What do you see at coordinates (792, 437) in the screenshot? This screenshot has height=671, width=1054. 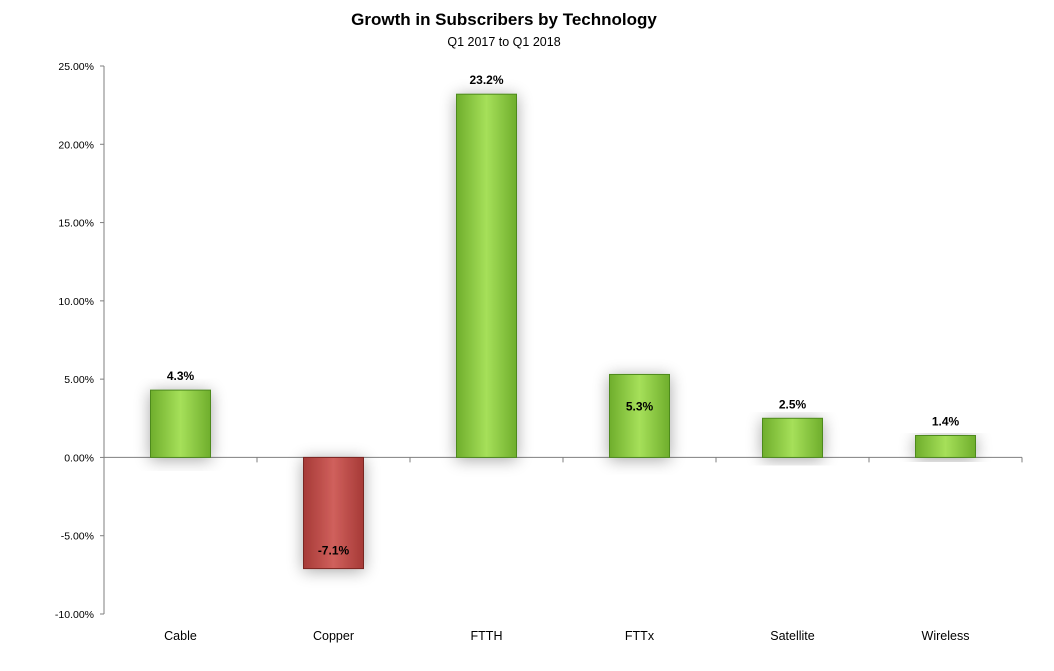 I see `bar-satellite` at bounding box center [792, 437].